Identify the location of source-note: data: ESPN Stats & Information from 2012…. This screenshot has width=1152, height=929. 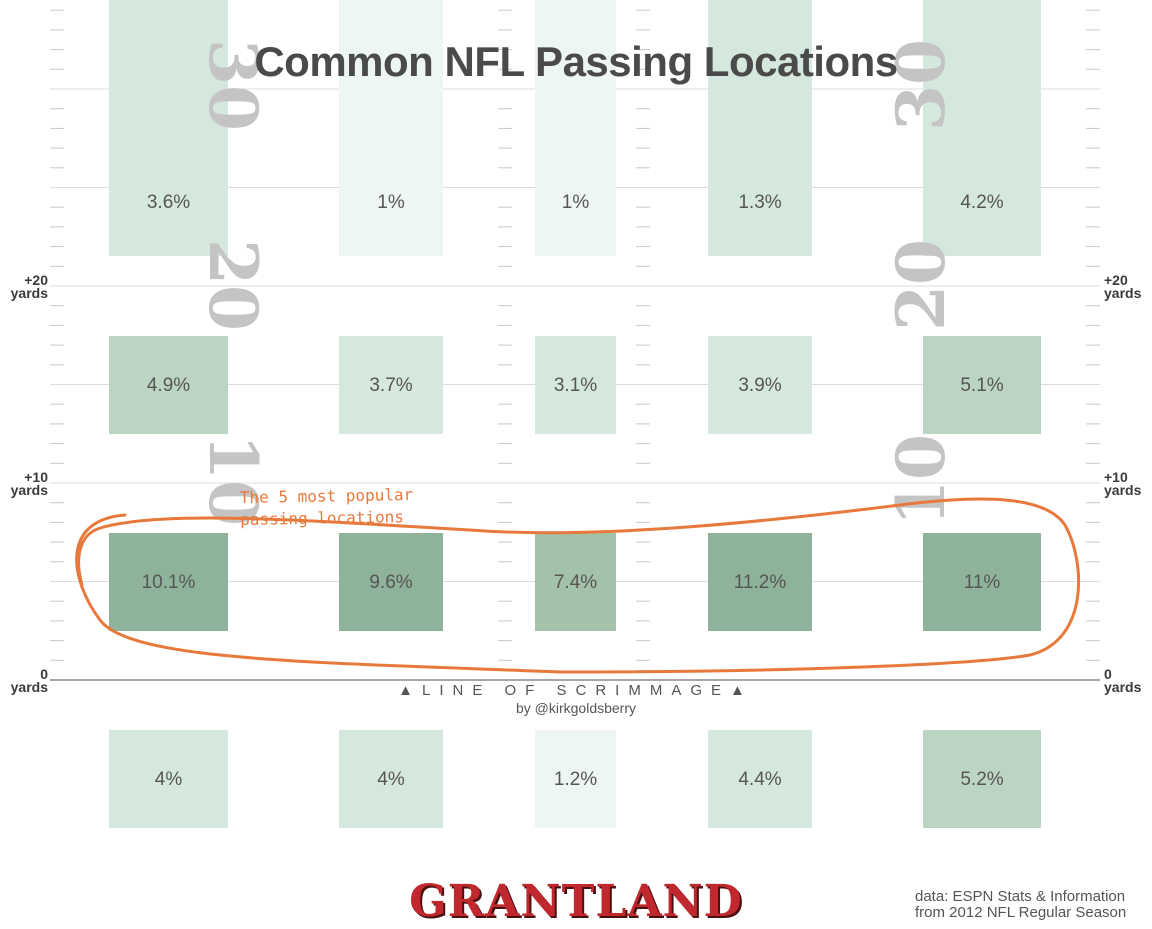
(1031, 905).